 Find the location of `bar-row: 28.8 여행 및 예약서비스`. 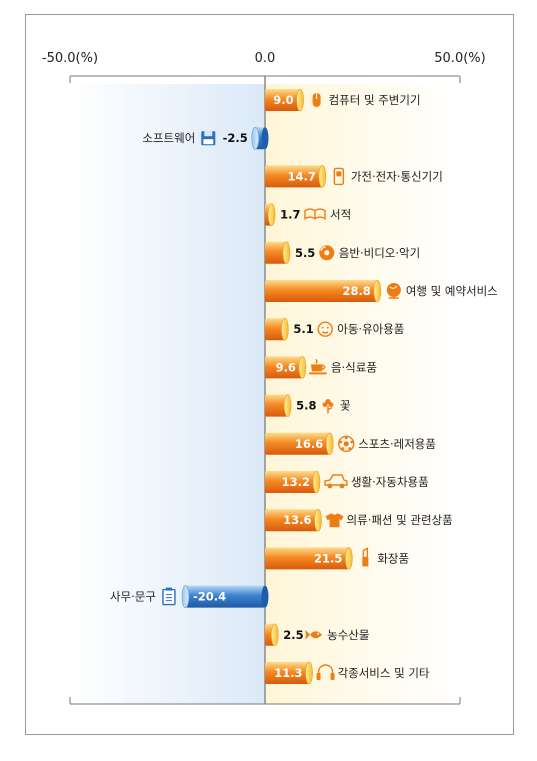

bar-row: 28.8 여행 및 예약서비스 is located at coordinates (381, 291).